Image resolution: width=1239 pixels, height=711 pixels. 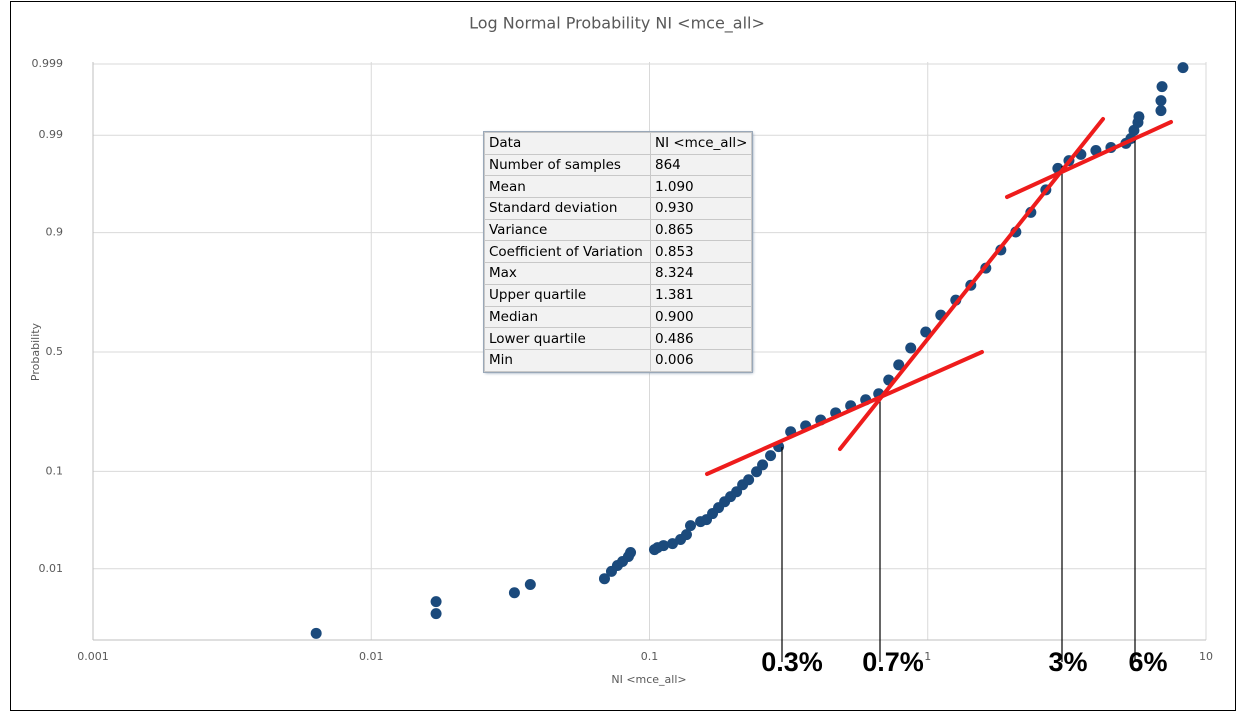 What do you see at coordinates (1067, 662) in the screenshot?
I see `annotation: 3%` at bounding box center [1067, 662].